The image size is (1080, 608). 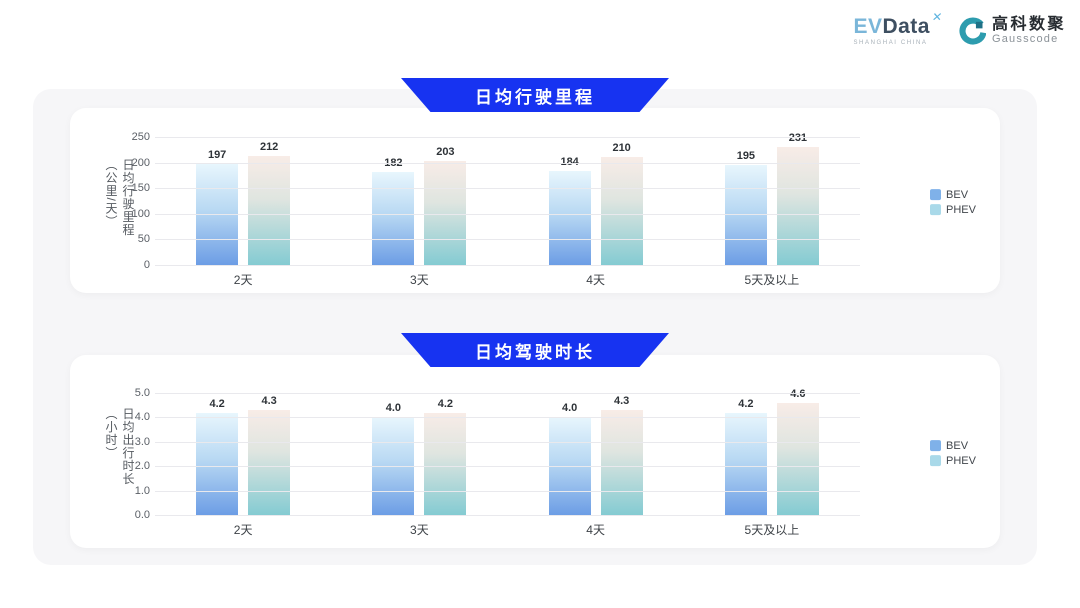 I want to click on y-tick-label: 0.0, so click(x=142, y=515).